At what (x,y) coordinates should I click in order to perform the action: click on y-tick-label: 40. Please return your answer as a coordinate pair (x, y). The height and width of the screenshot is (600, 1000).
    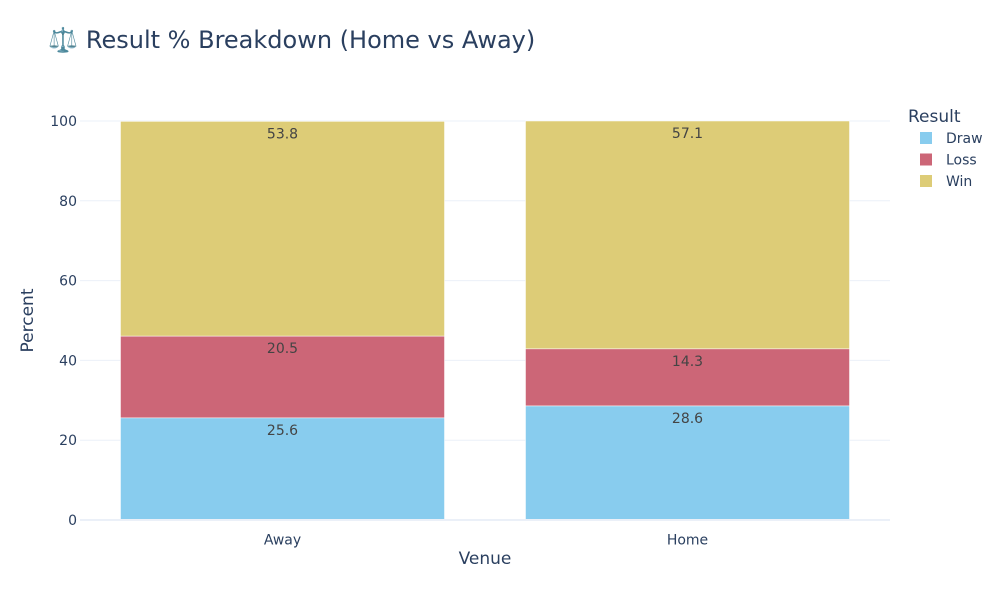
    Looking at the image, I should click on (68, 361).